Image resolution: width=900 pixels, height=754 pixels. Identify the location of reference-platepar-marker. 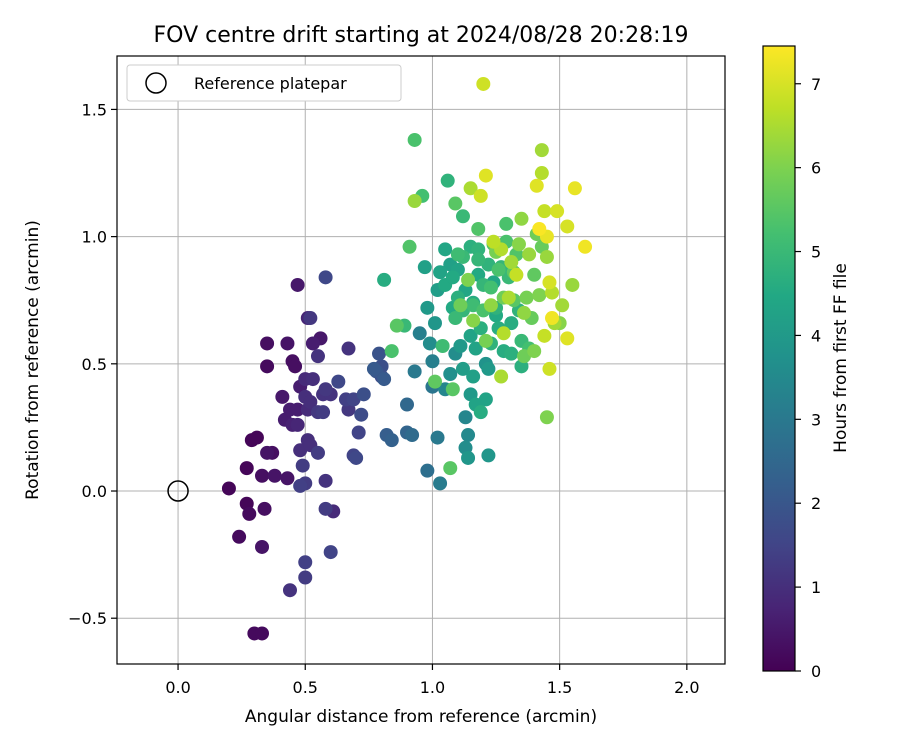
(178, 491).